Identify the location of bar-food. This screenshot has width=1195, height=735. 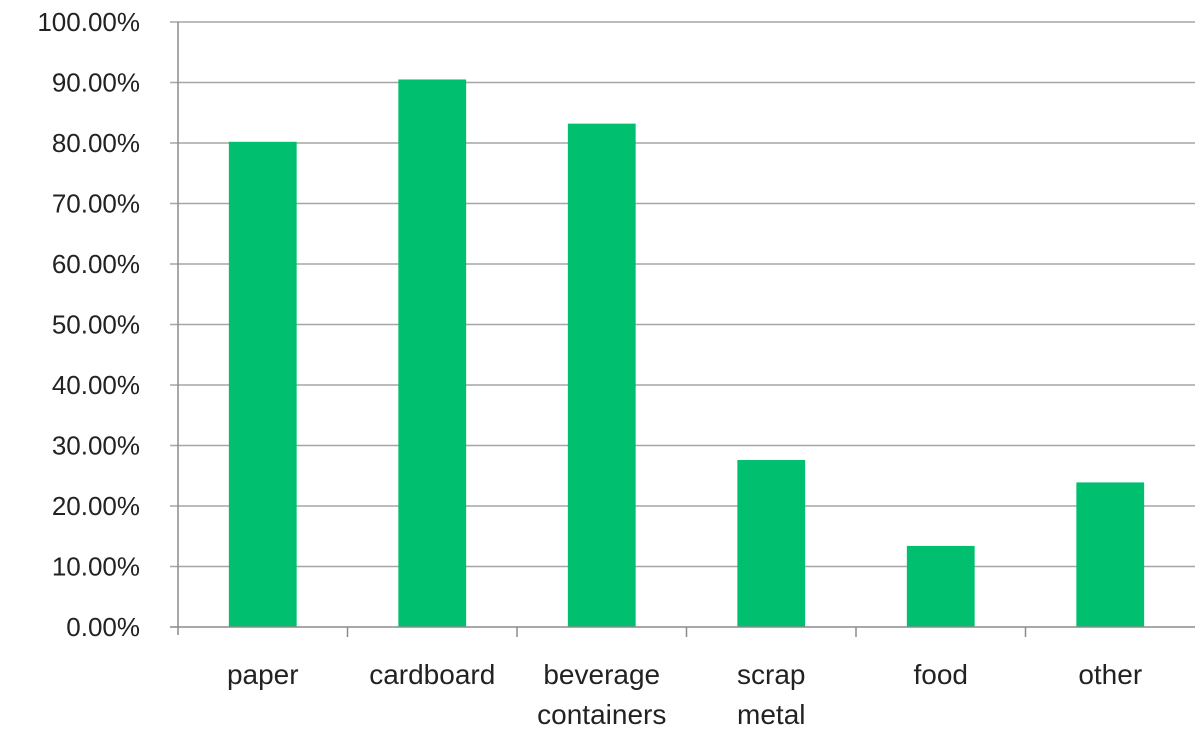
(940, 586).